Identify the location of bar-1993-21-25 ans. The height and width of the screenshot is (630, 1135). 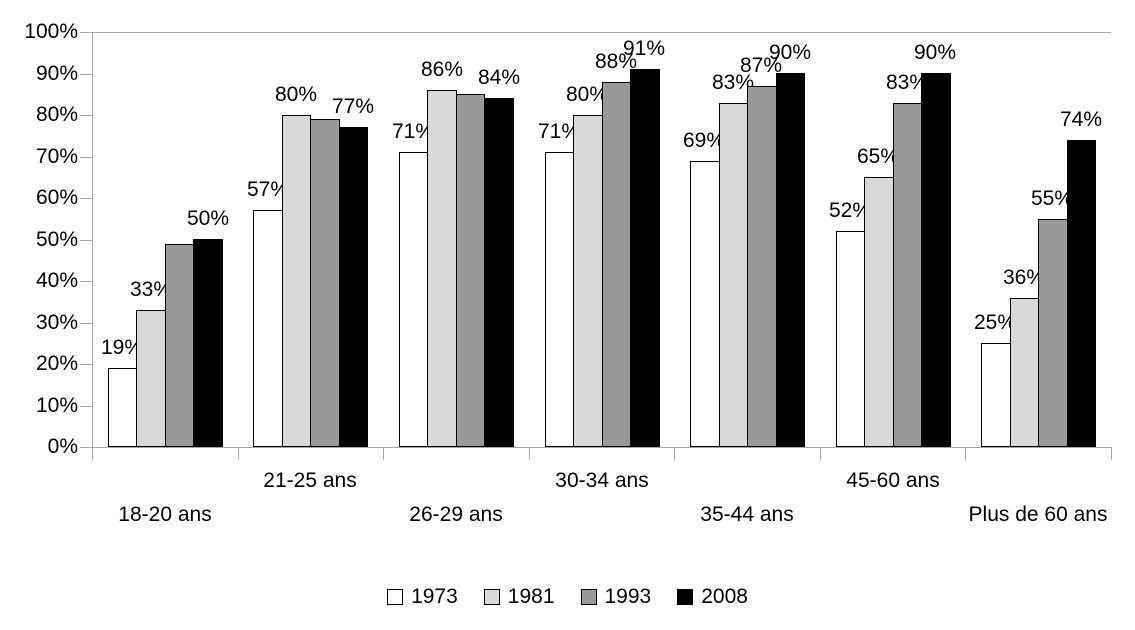
(325, 283).